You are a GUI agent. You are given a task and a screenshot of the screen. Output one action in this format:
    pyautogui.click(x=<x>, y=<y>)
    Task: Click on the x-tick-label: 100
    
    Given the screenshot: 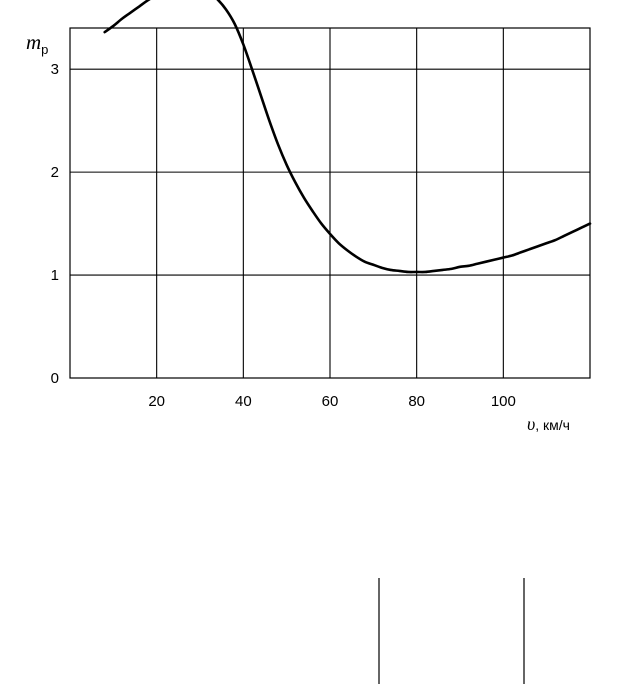 What is the action you would take?
    pyautogui.click(x=503, y=401)
    